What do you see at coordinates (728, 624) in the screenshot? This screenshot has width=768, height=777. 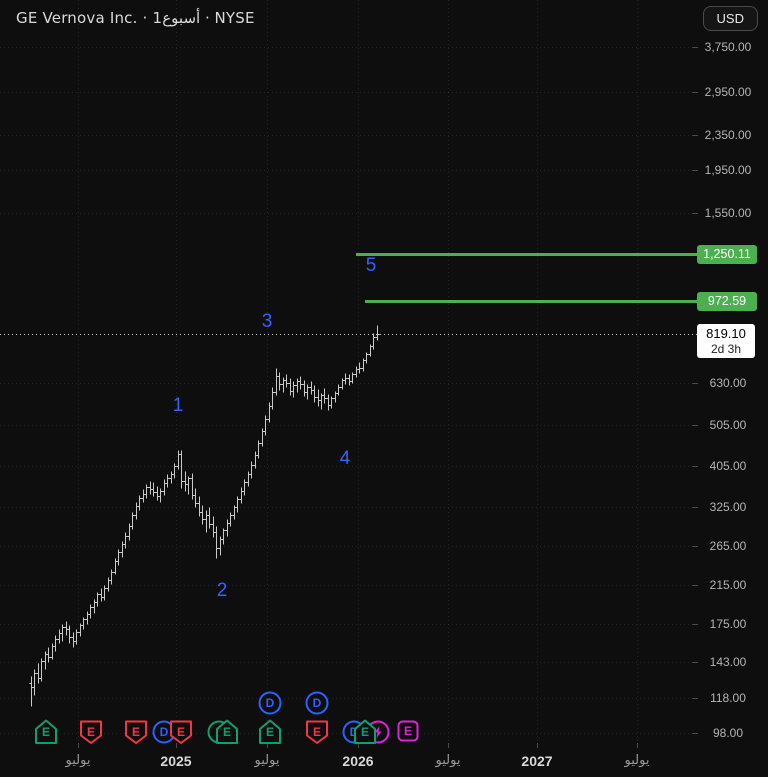 I see `price-axis-tick-label: 175.00` at bounding box center [728, 624].